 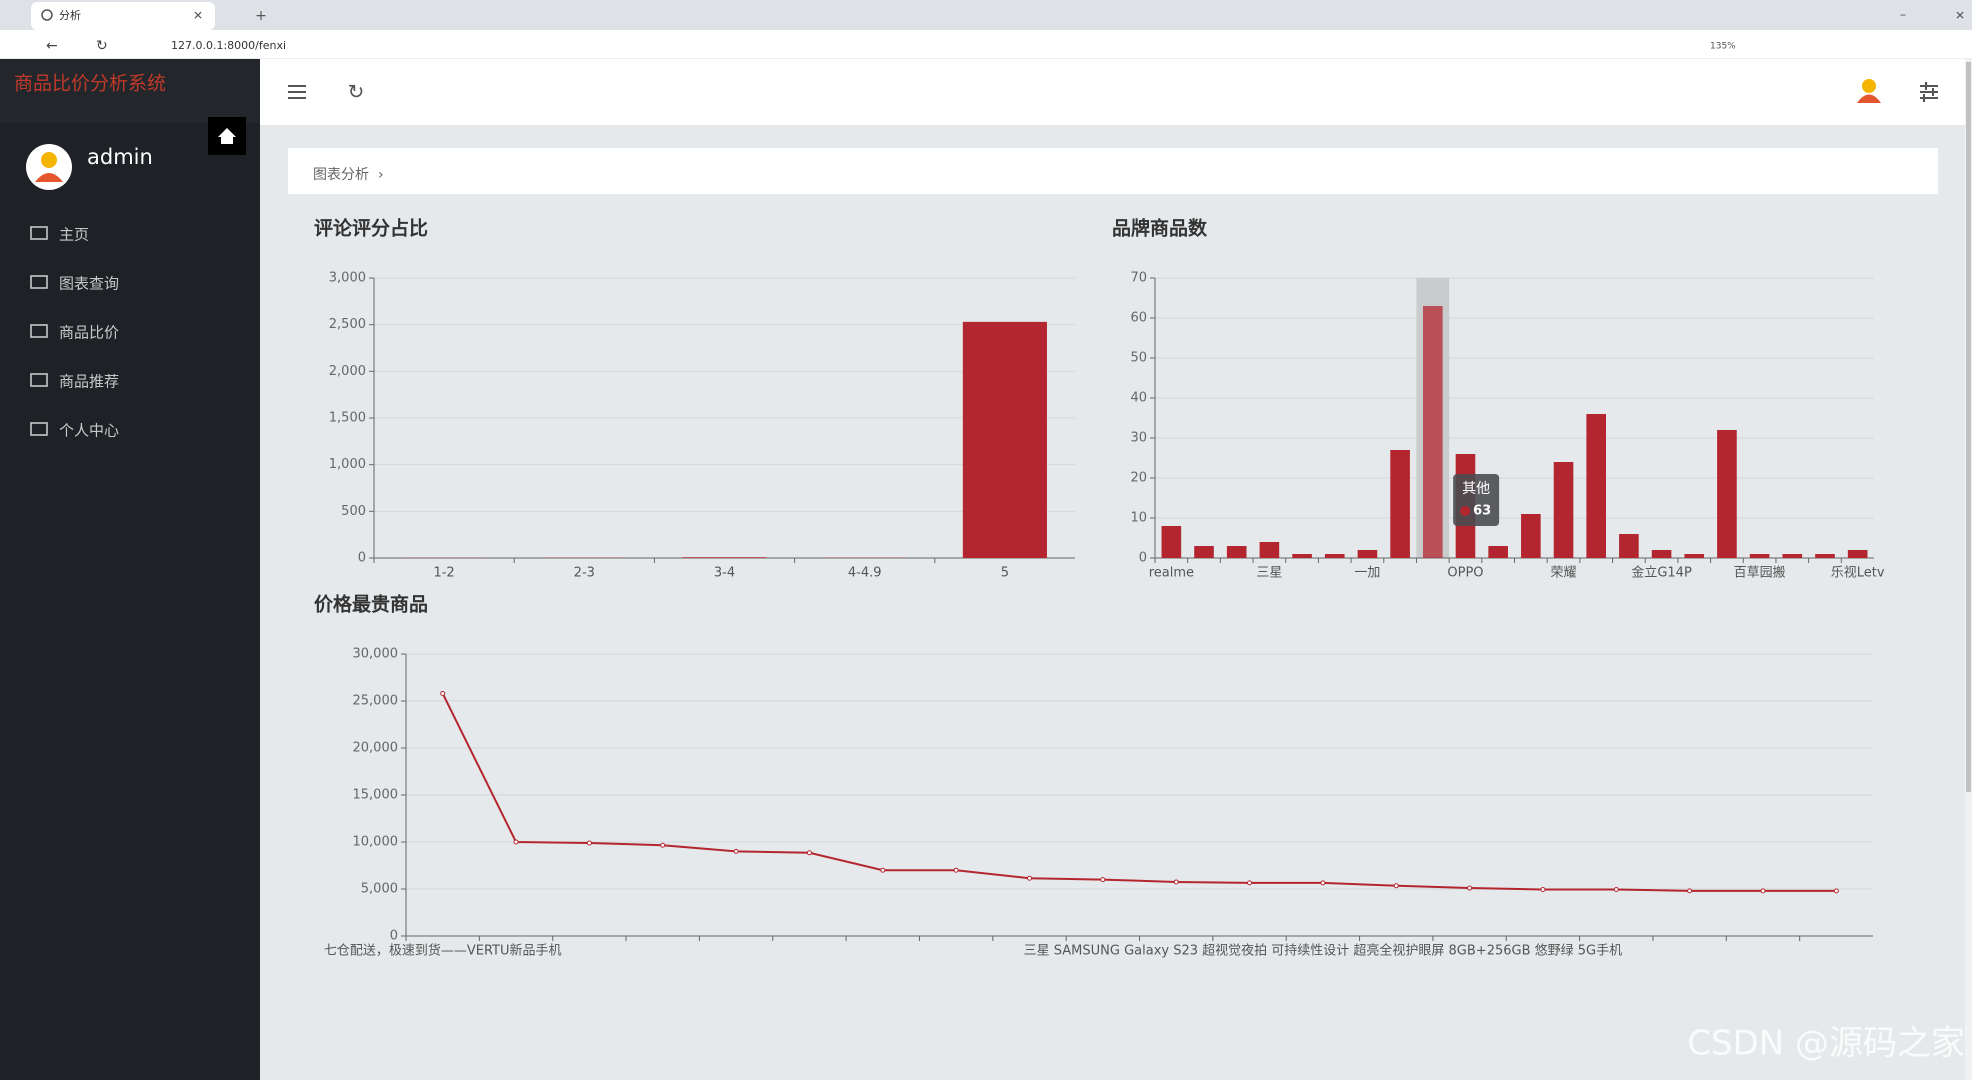 What do you see at coordinates (865, 573) in the screenshot?
I see `x-tick-label: 4-4.9` at bounding box center [865, 573].